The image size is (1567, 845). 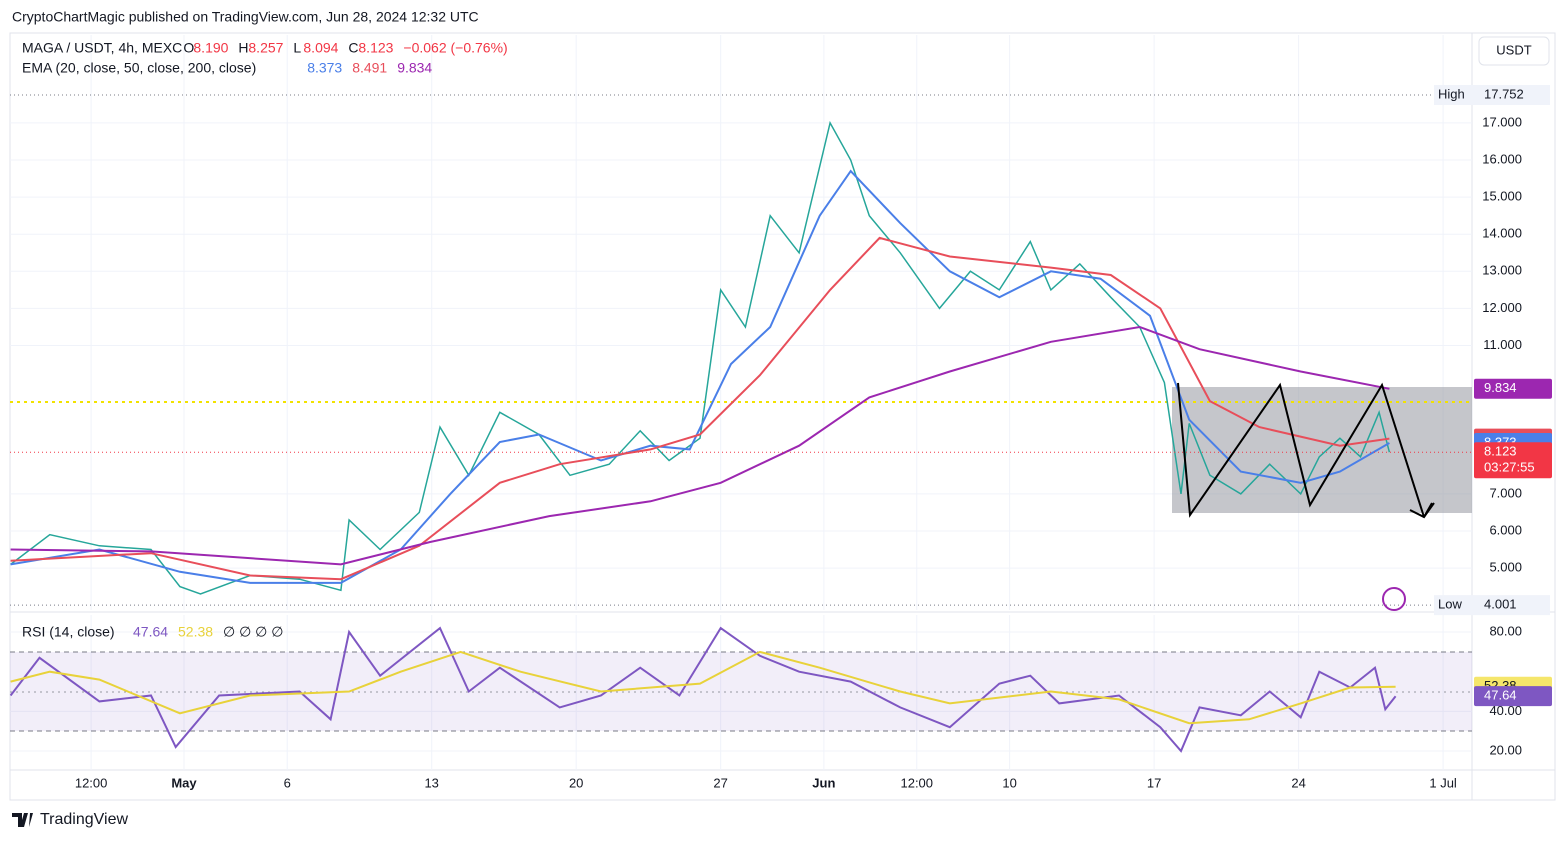 I want to click on x-tick-label: 20, so click(x=576, y=782).